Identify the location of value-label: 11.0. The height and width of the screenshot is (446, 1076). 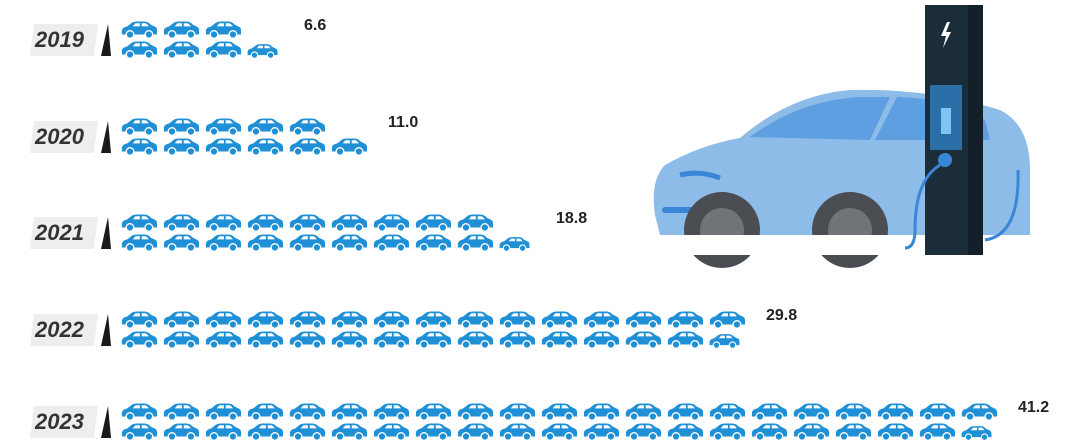
(403, 122).